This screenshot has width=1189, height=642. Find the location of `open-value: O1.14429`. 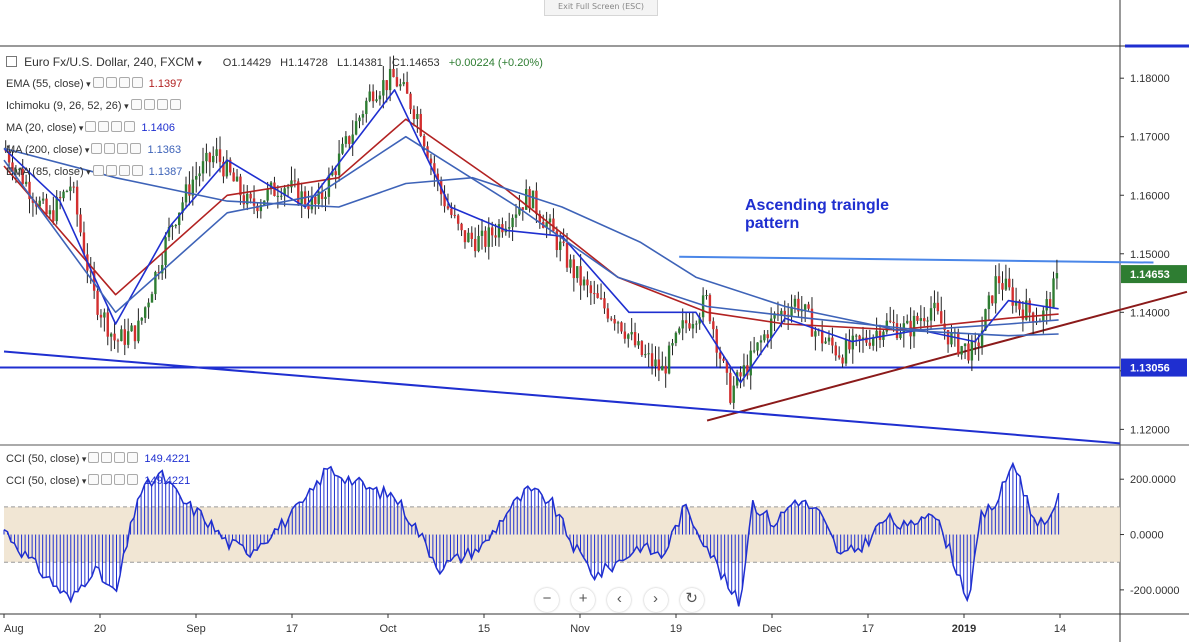

open-value: O1.14429 is located at coordinates (247, 63).